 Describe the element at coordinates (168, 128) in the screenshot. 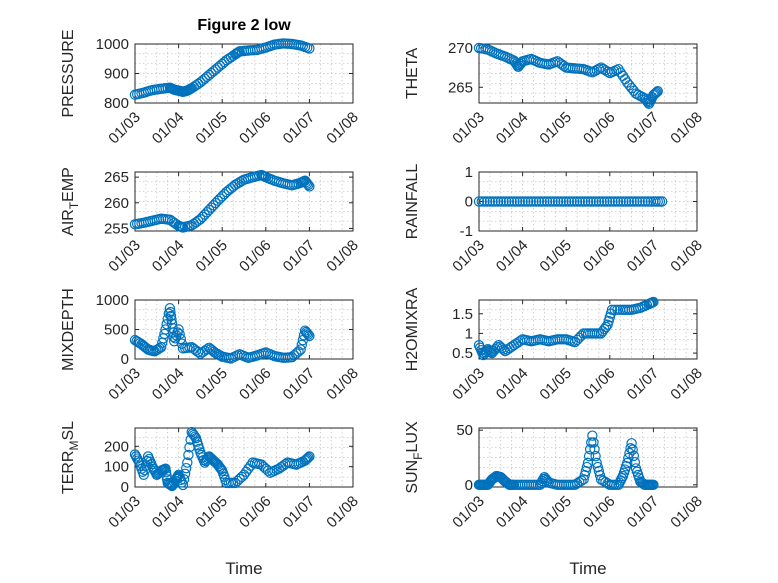

I see `x-tick-label: 01/04` at that location.